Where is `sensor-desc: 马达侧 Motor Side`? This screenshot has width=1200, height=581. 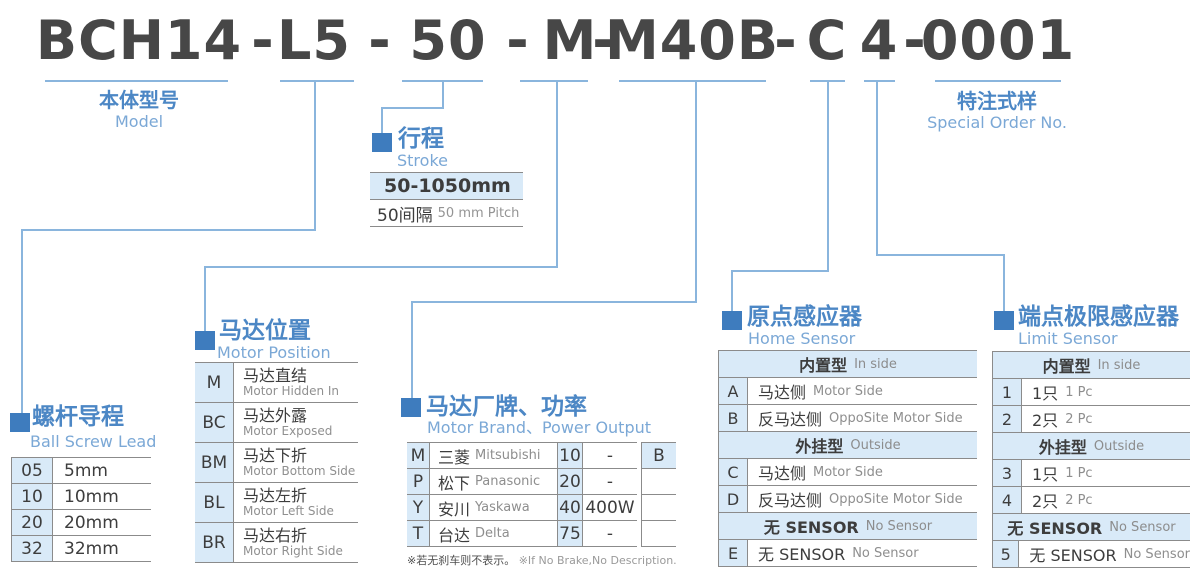
sensor-desc: 马达侧 Motor Side is located at coordinates (815, 391).